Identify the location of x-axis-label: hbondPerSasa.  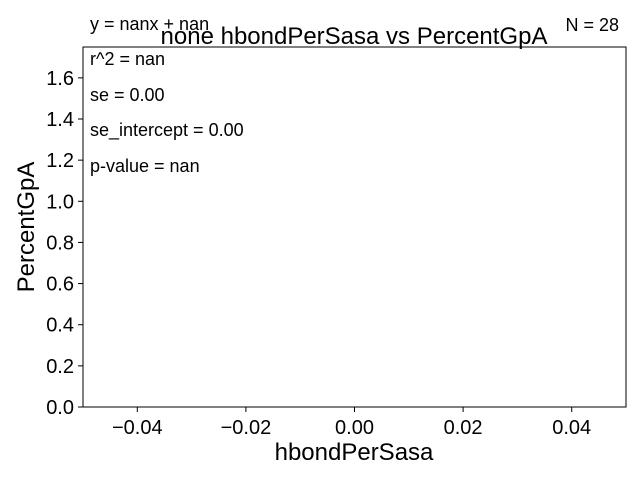
(354, 452).